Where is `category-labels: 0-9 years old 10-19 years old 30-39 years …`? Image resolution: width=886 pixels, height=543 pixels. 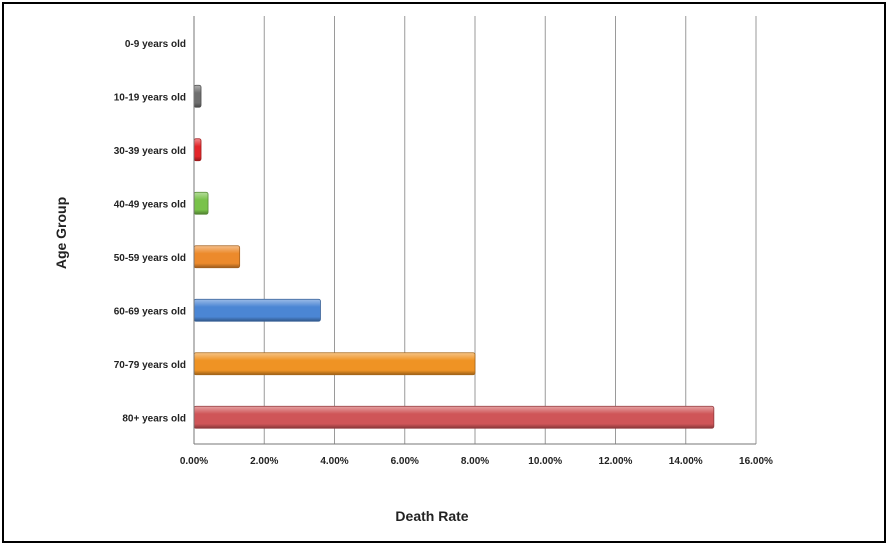
category-labels: 0-9 years old 10-19 years old 30-39 years … is located at coordinates (150, 232).